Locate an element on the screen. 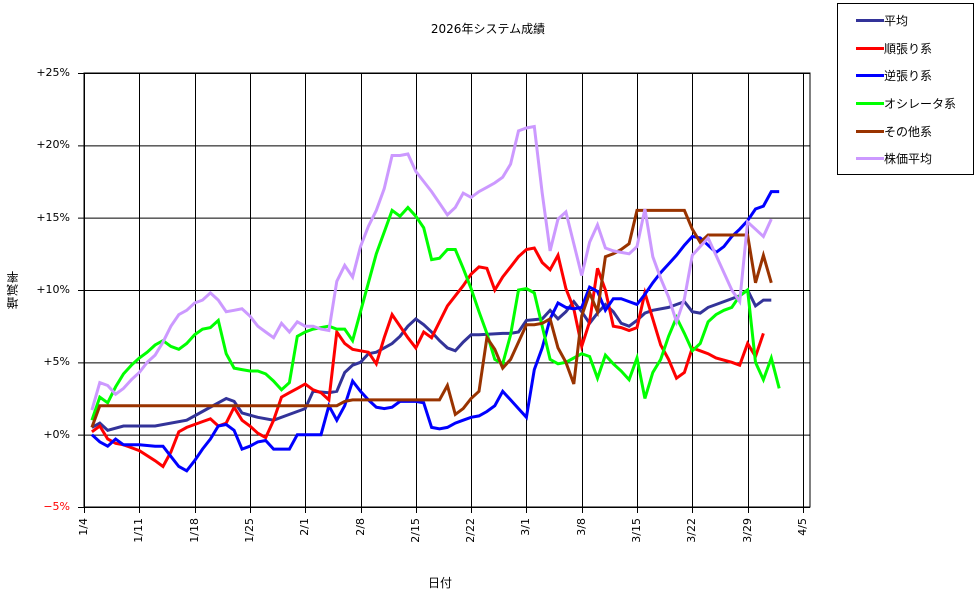  y-tick: +5% is located at coordinates (56, 362).